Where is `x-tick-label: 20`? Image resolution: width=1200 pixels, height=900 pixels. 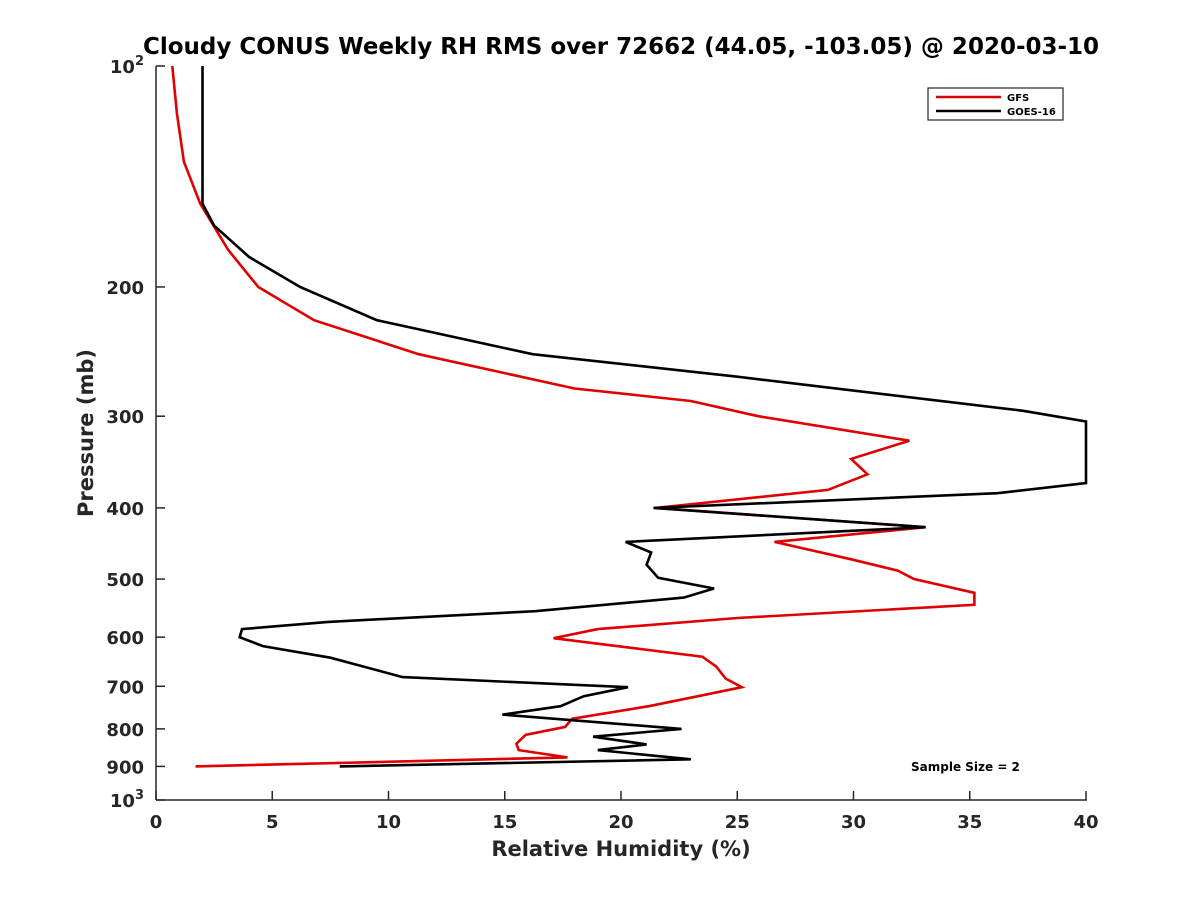
x-tick-label: 20 is located at coordinates (620, 822).